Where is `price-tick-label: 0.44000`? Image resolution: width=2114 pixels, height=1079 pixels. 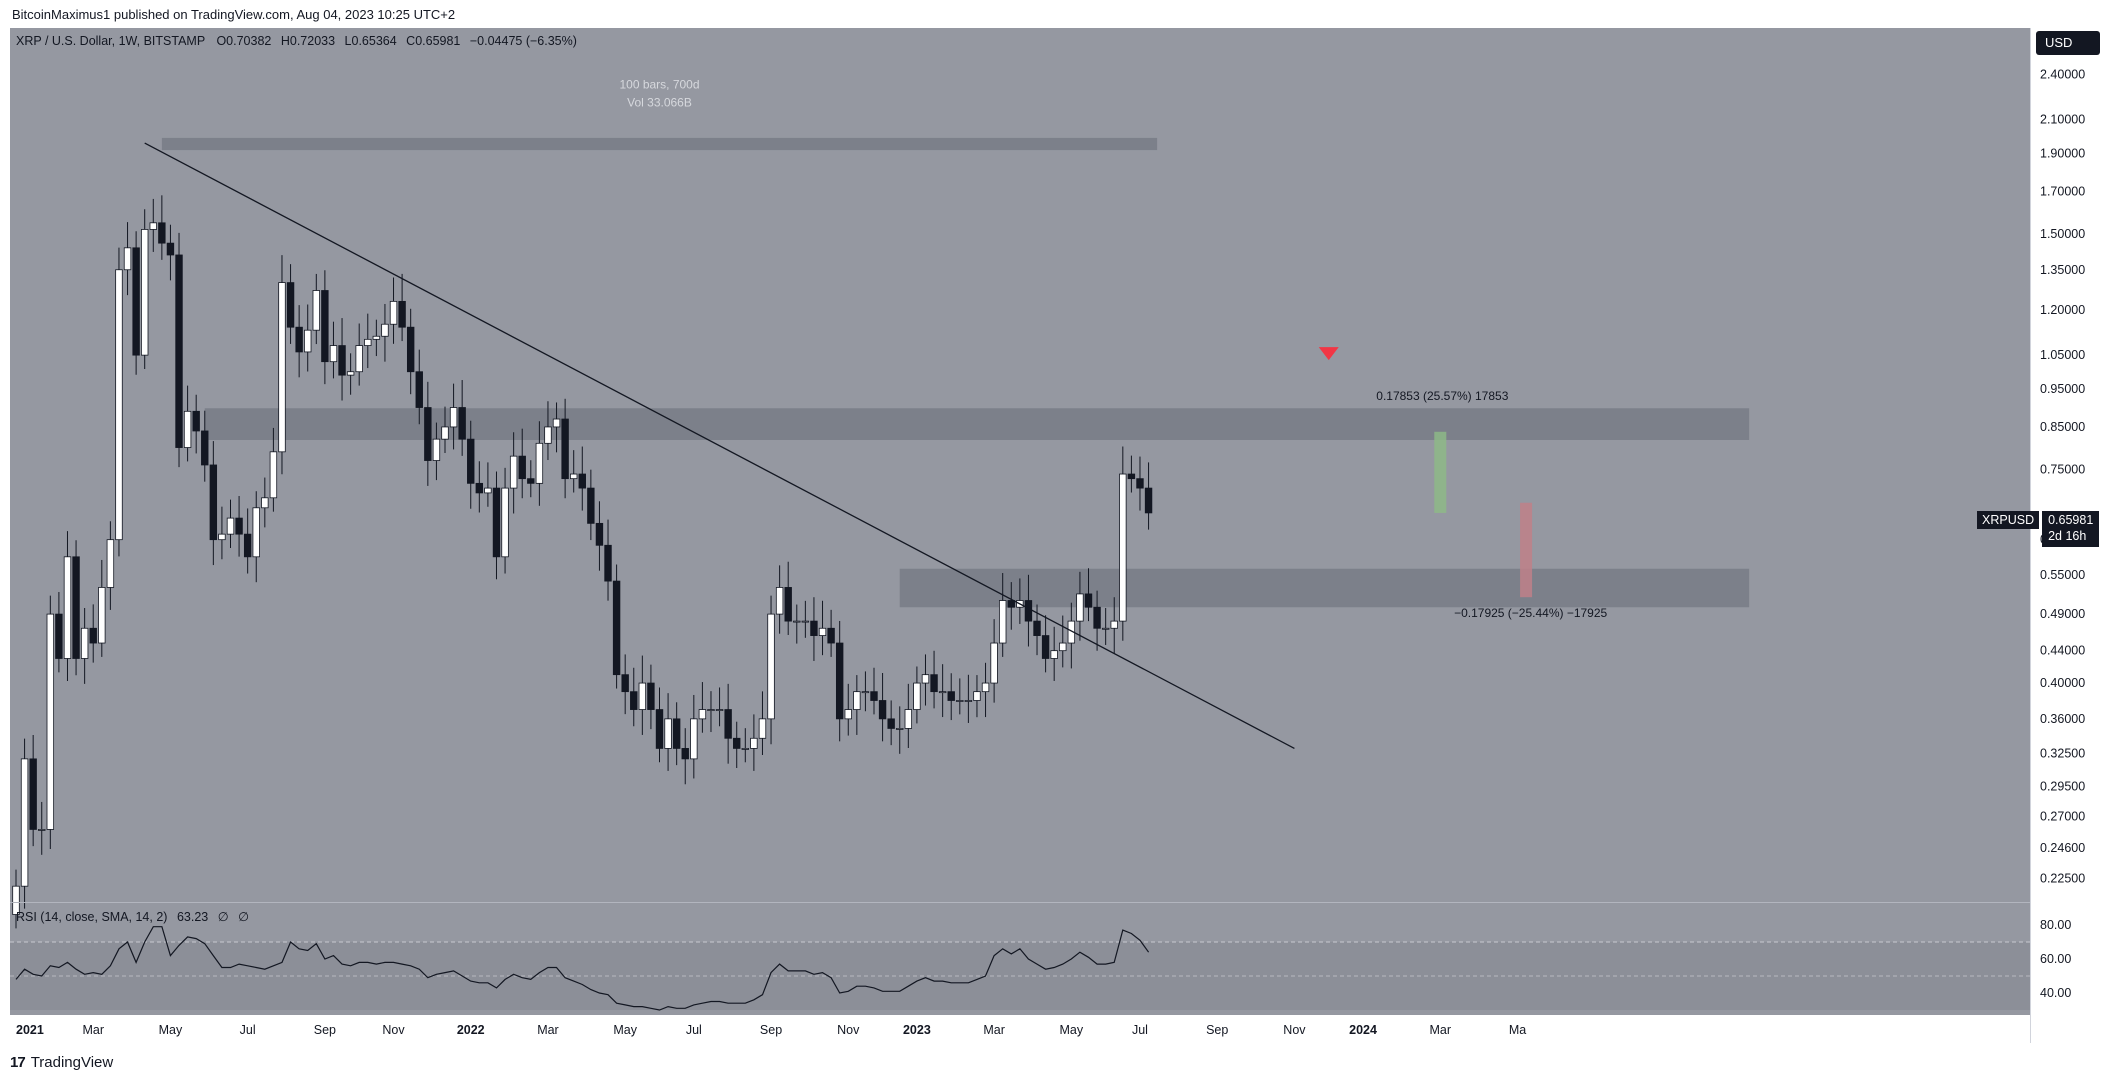 price-tick-label: 0.44000 is located at coordinates (2062, 651).